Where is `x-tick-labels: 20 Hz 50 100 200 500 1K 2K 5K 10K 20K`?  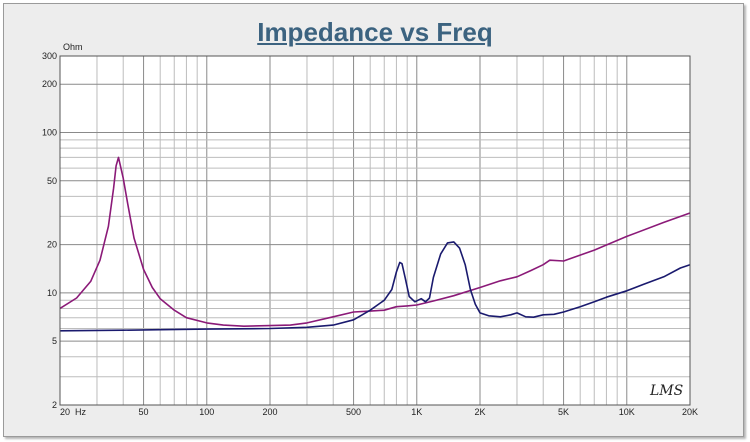 x-tick-labels: 20 Hz 50 100 200 500 1K 2K 5K 10K 20K is located at coordinates (379, 412).